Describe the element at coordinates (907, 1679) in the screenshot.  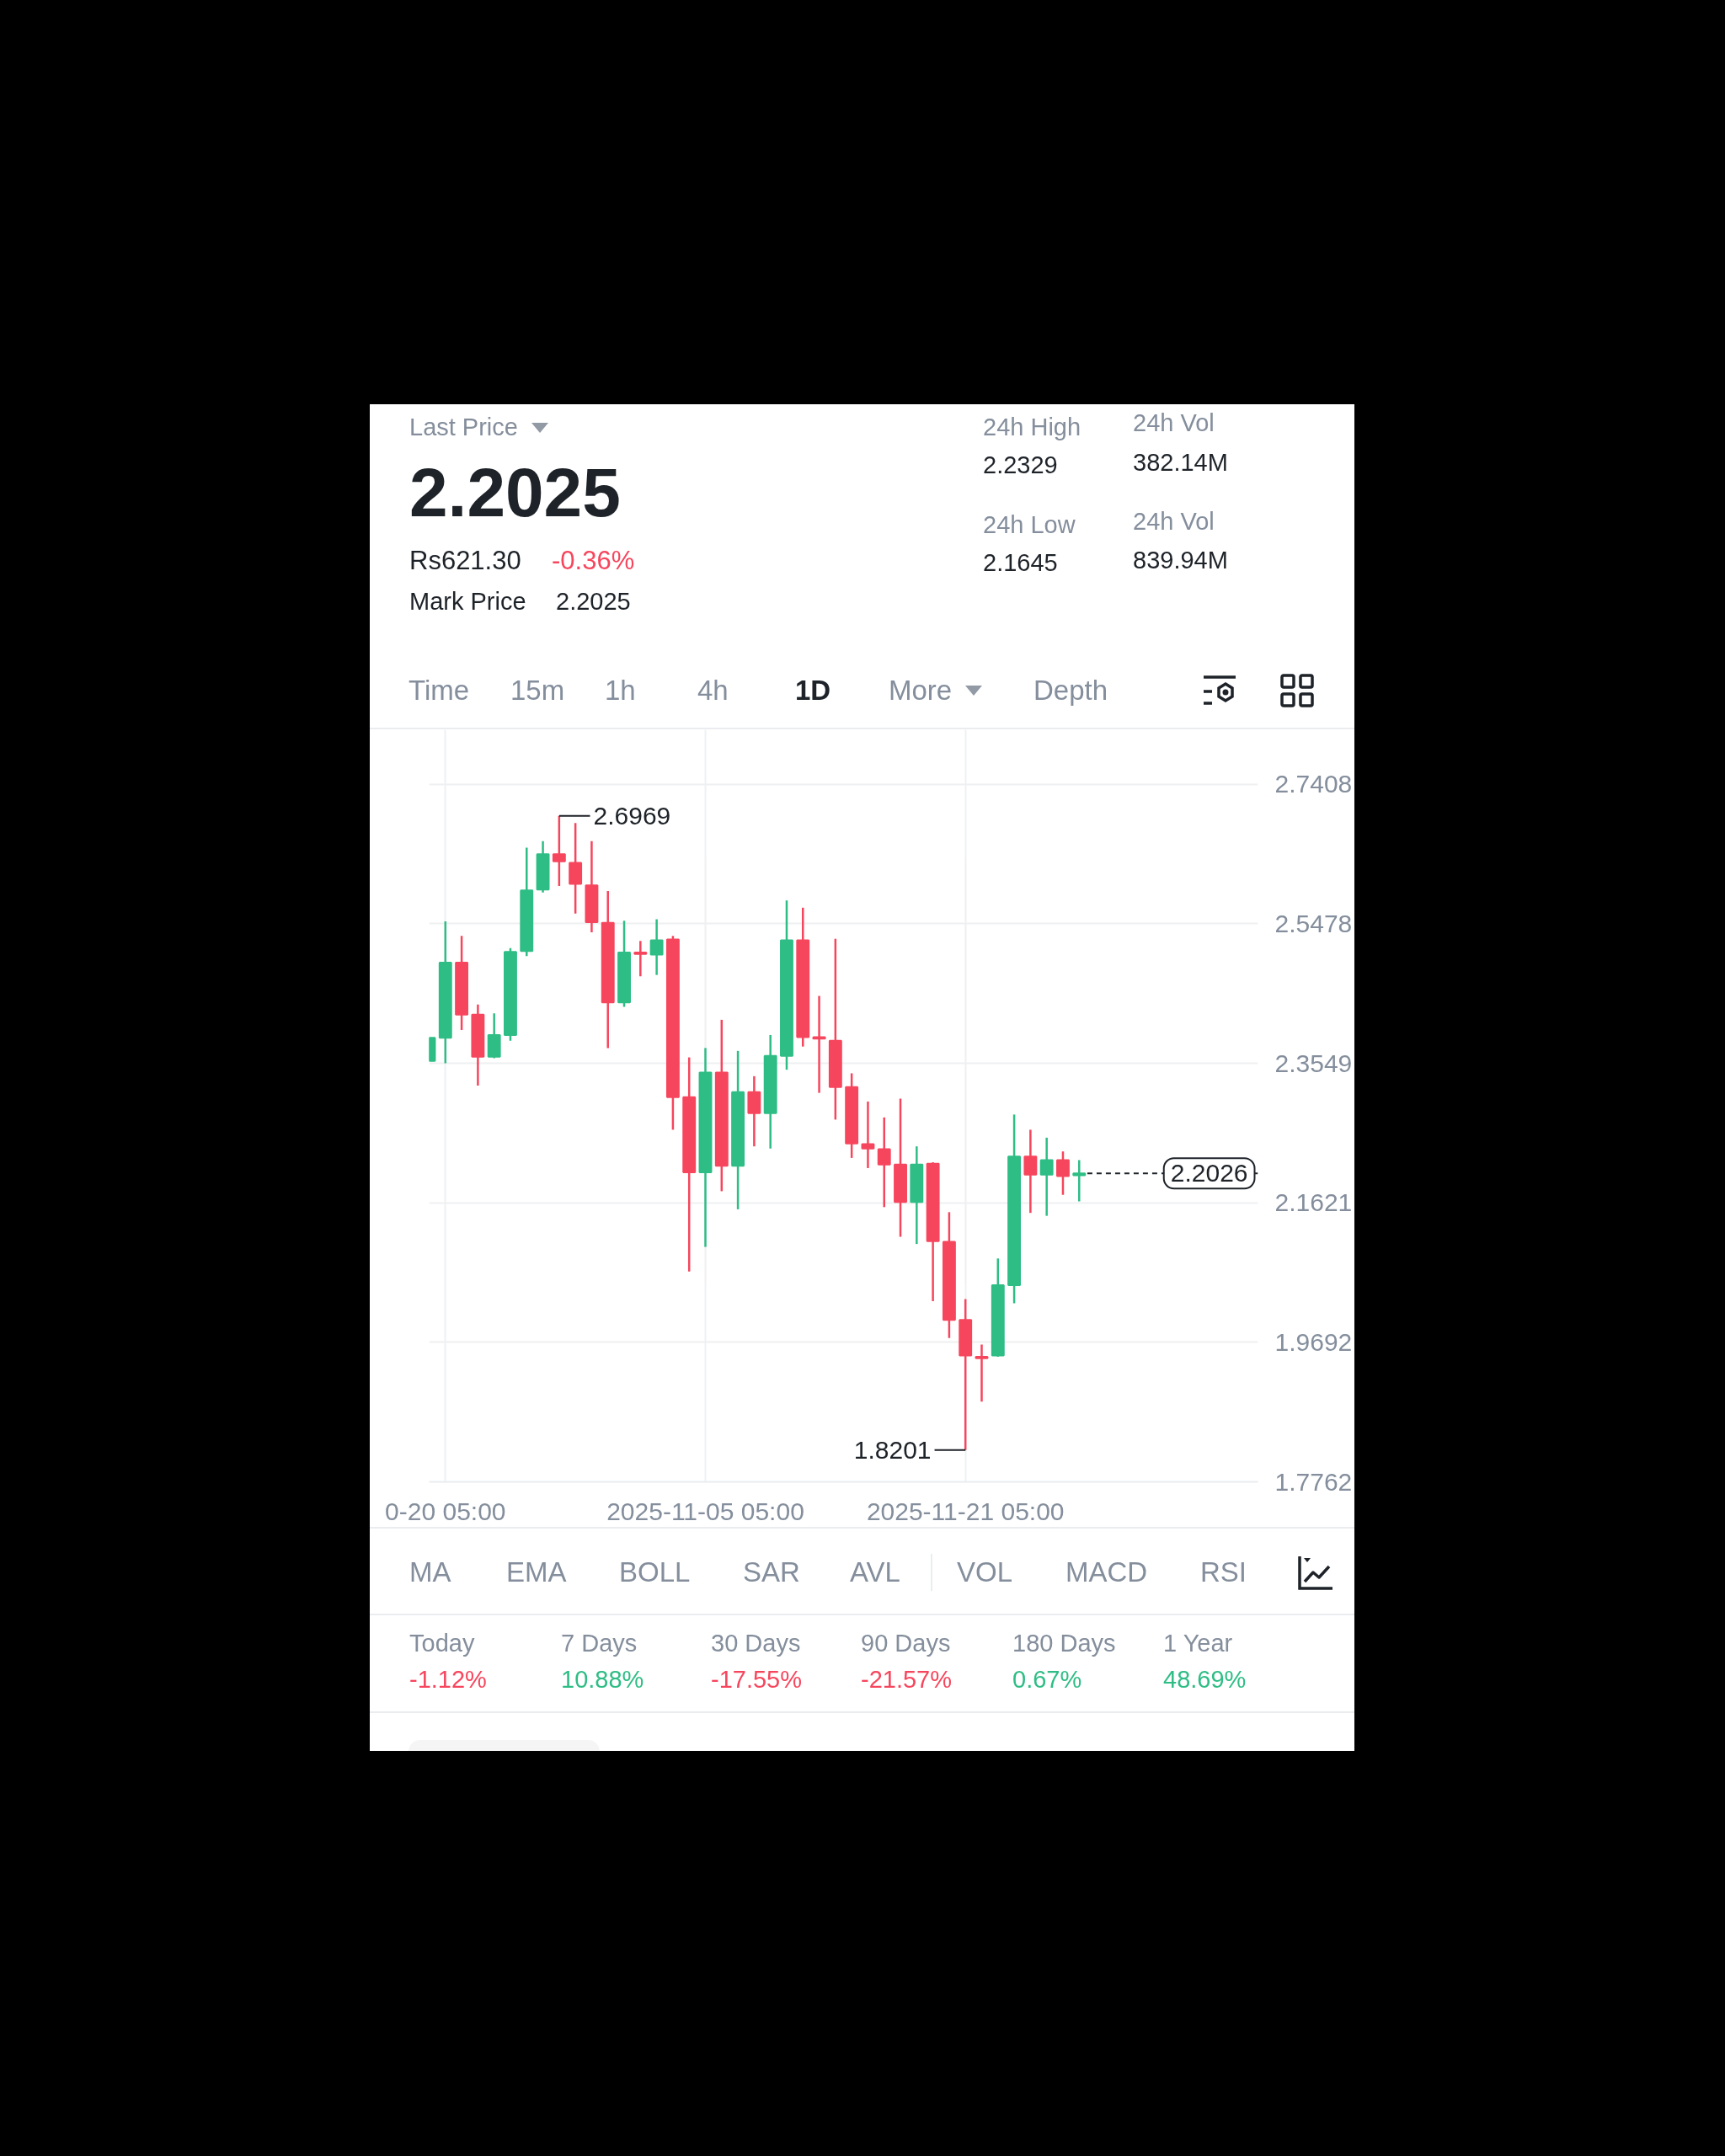
I see `text: -21.57%` at that location.